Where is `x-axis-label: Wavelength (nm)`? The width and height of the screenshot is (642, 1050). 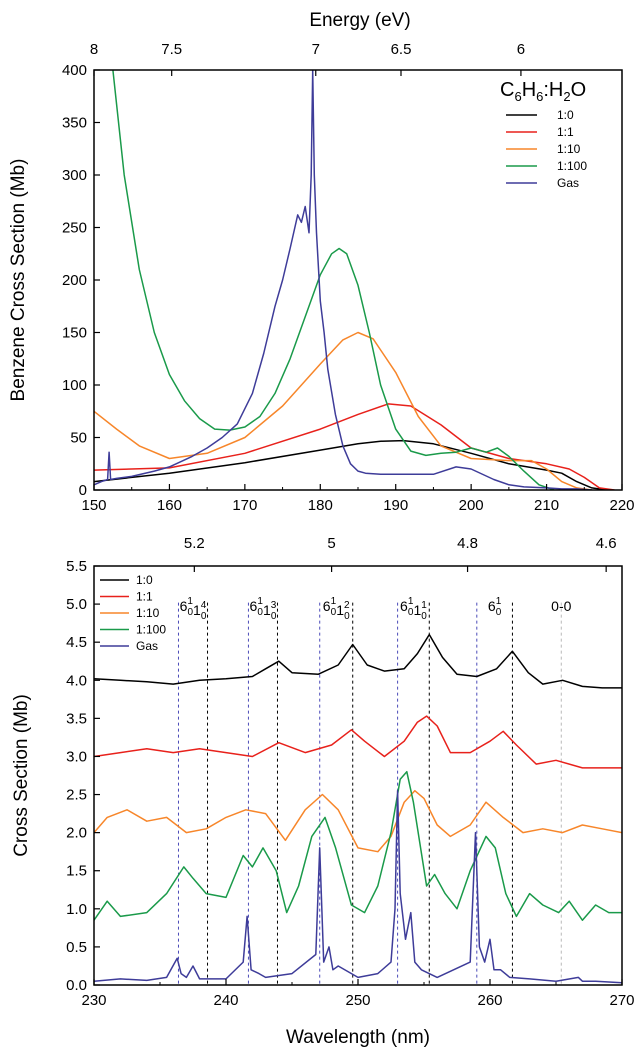 x-axis-label: Wavelength (nm) is located at coordinates (358, 1037).